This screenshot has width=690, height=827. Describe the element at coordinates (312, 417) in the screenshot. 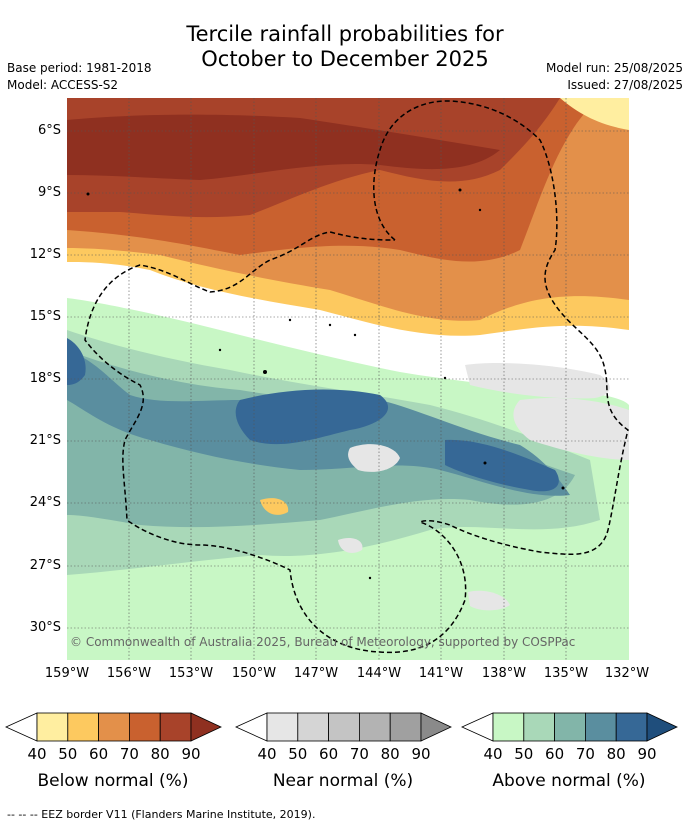

I see `wet-band-80-west` at that location.